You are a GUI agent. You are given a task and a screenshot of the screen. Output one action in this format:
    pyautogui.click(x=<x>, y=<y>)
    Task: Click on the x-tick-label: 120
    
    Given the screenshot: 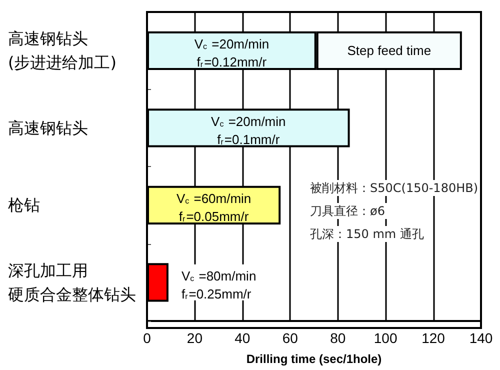 What is the action you would take?
    pyautogui.click(x=434, y=338)
    